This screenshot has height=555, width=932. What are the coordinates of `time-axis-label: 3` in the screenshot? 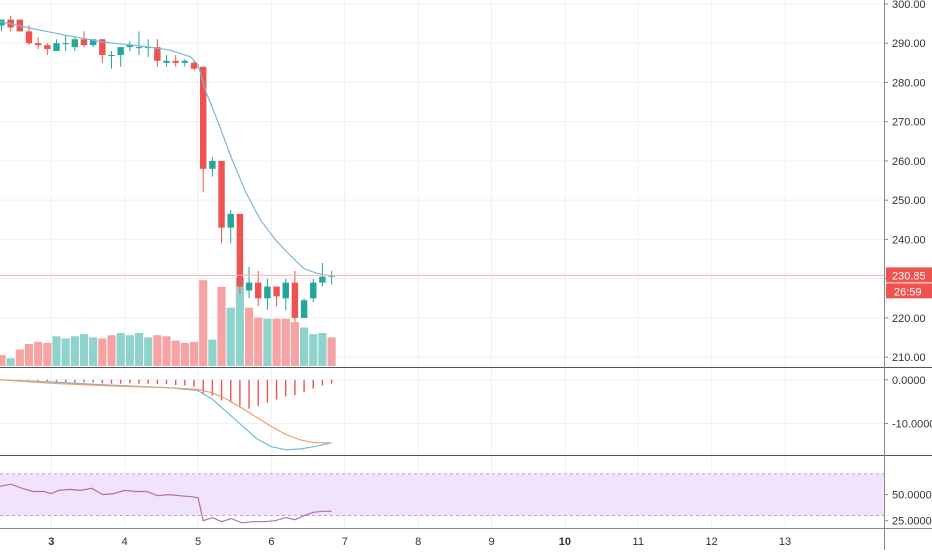 It's located at (51, 542).